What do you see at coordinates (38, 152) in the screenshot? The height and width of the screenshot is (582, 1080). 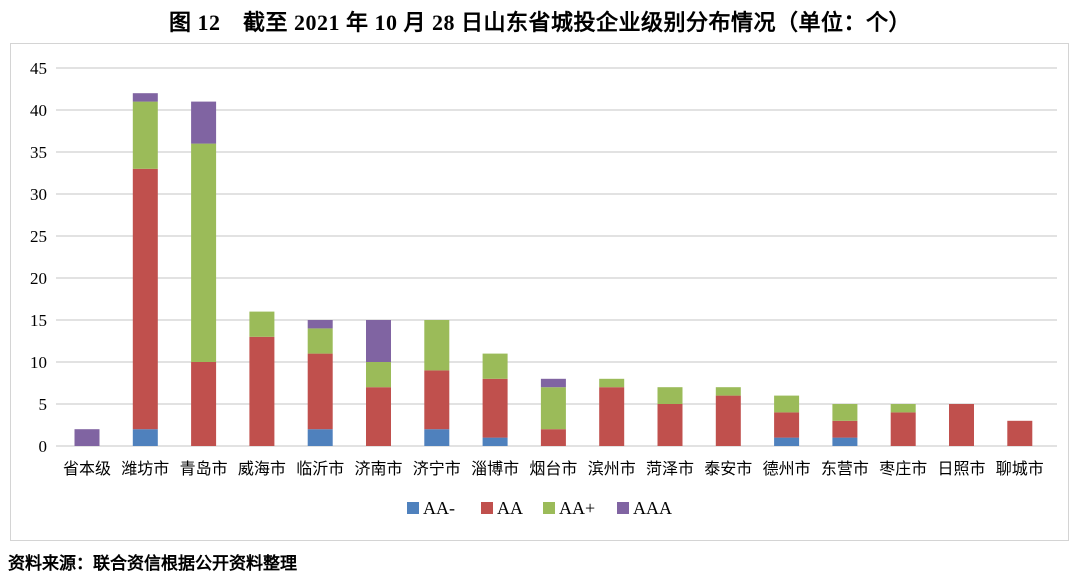 I see `y-axis-tick-label: 35` at bounding box center [38, 152].